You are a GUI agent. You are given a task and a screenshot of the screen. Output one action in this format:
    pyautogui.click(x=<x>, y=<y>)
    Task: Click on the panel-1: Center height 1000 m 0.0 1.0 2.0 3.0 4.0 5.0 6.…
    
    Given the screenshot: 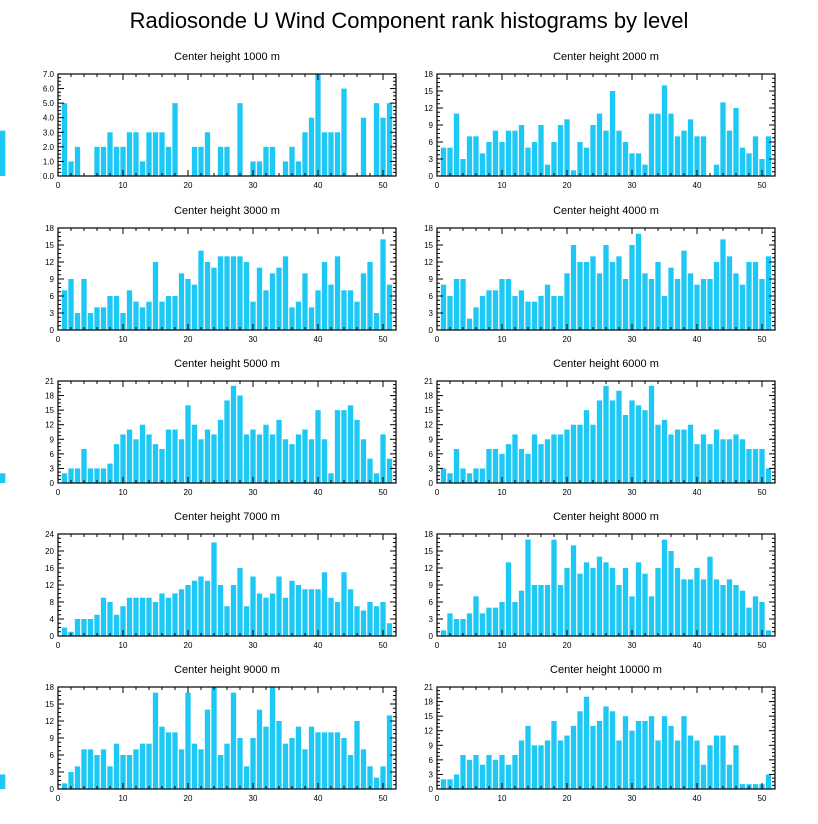 What is the action you would take?
    pyautogui.click(x=220, y=120)
    